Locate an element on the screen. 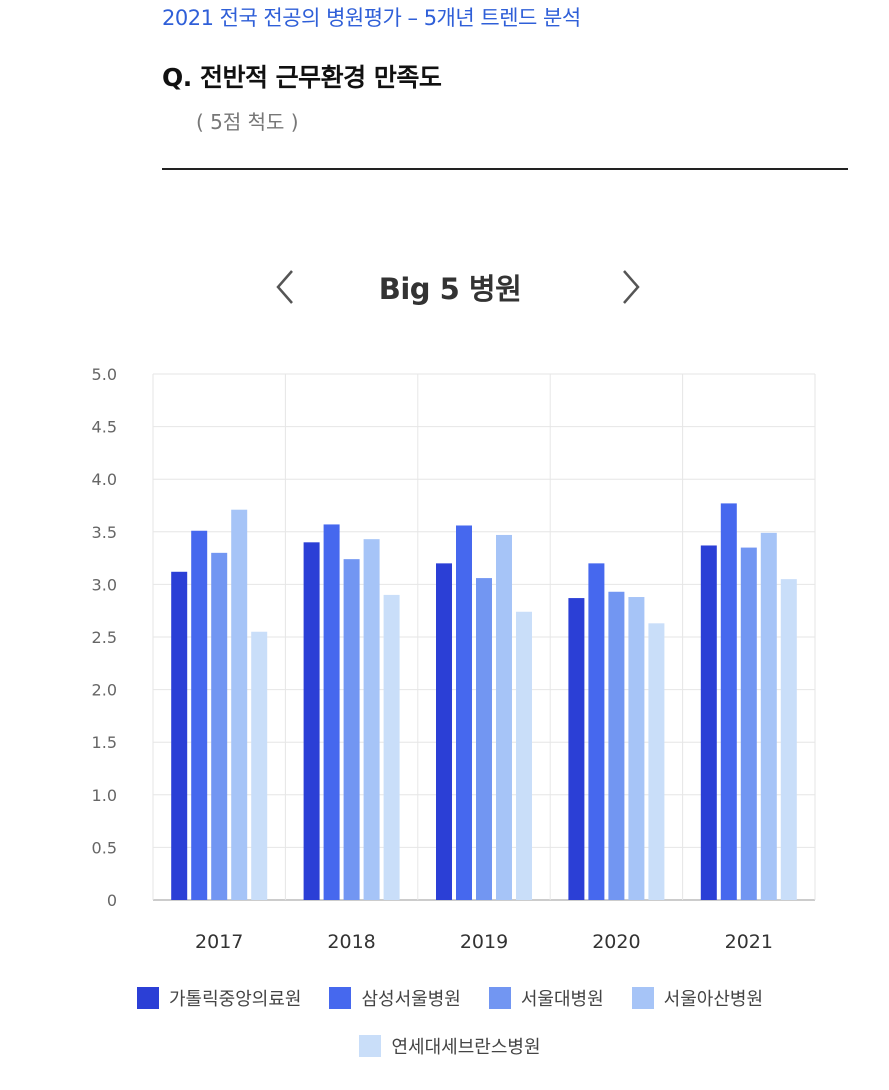 The image size is (889, 1090). y-tick-label: 2.5 is located at coordinates (104, 637).